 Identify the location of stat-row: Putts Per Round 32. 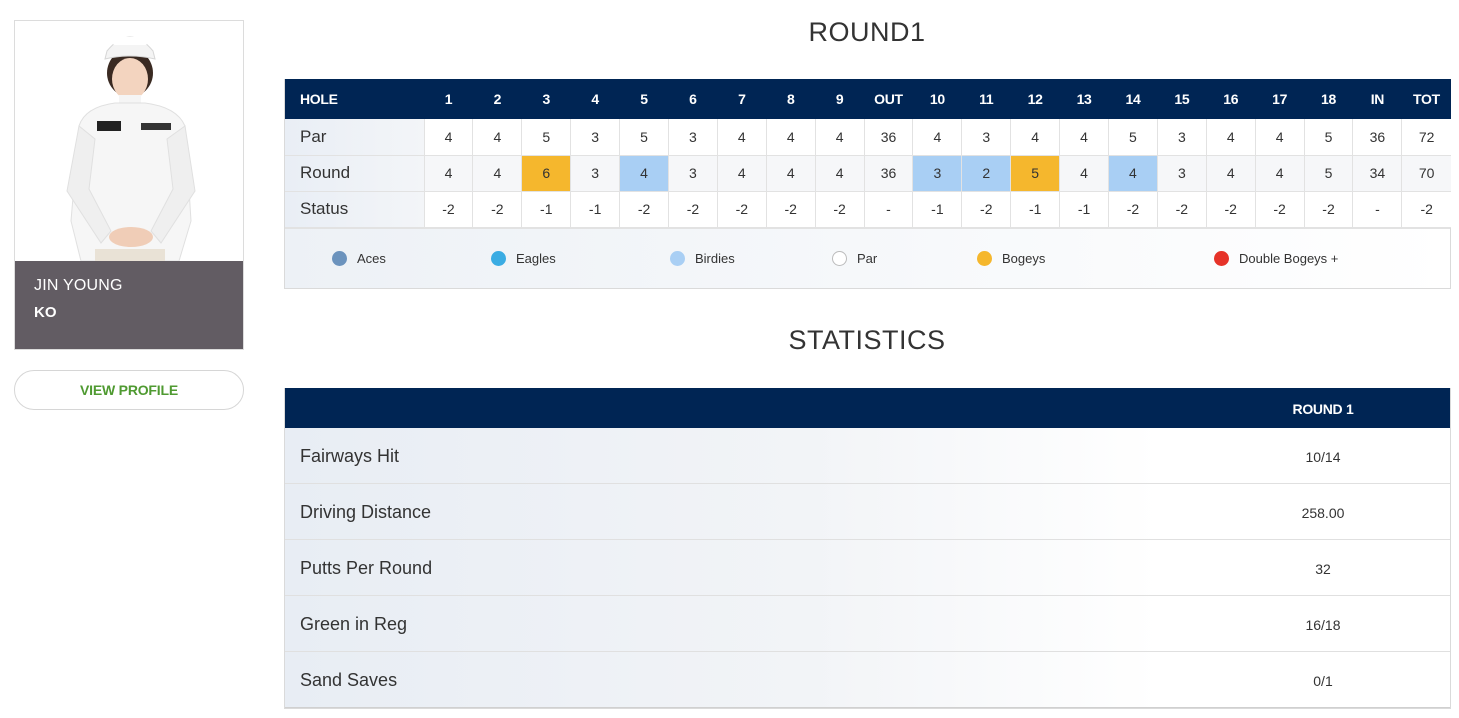
(867, 568).